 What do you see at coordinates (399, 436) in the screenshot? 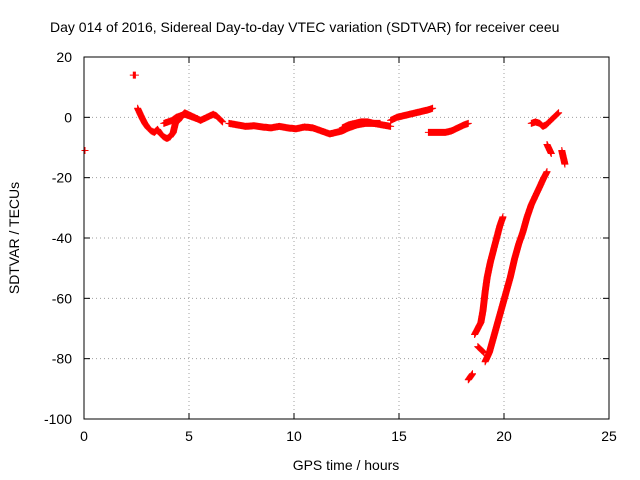
I see `x-tick-label: 15` at bounding box center [399, 436].